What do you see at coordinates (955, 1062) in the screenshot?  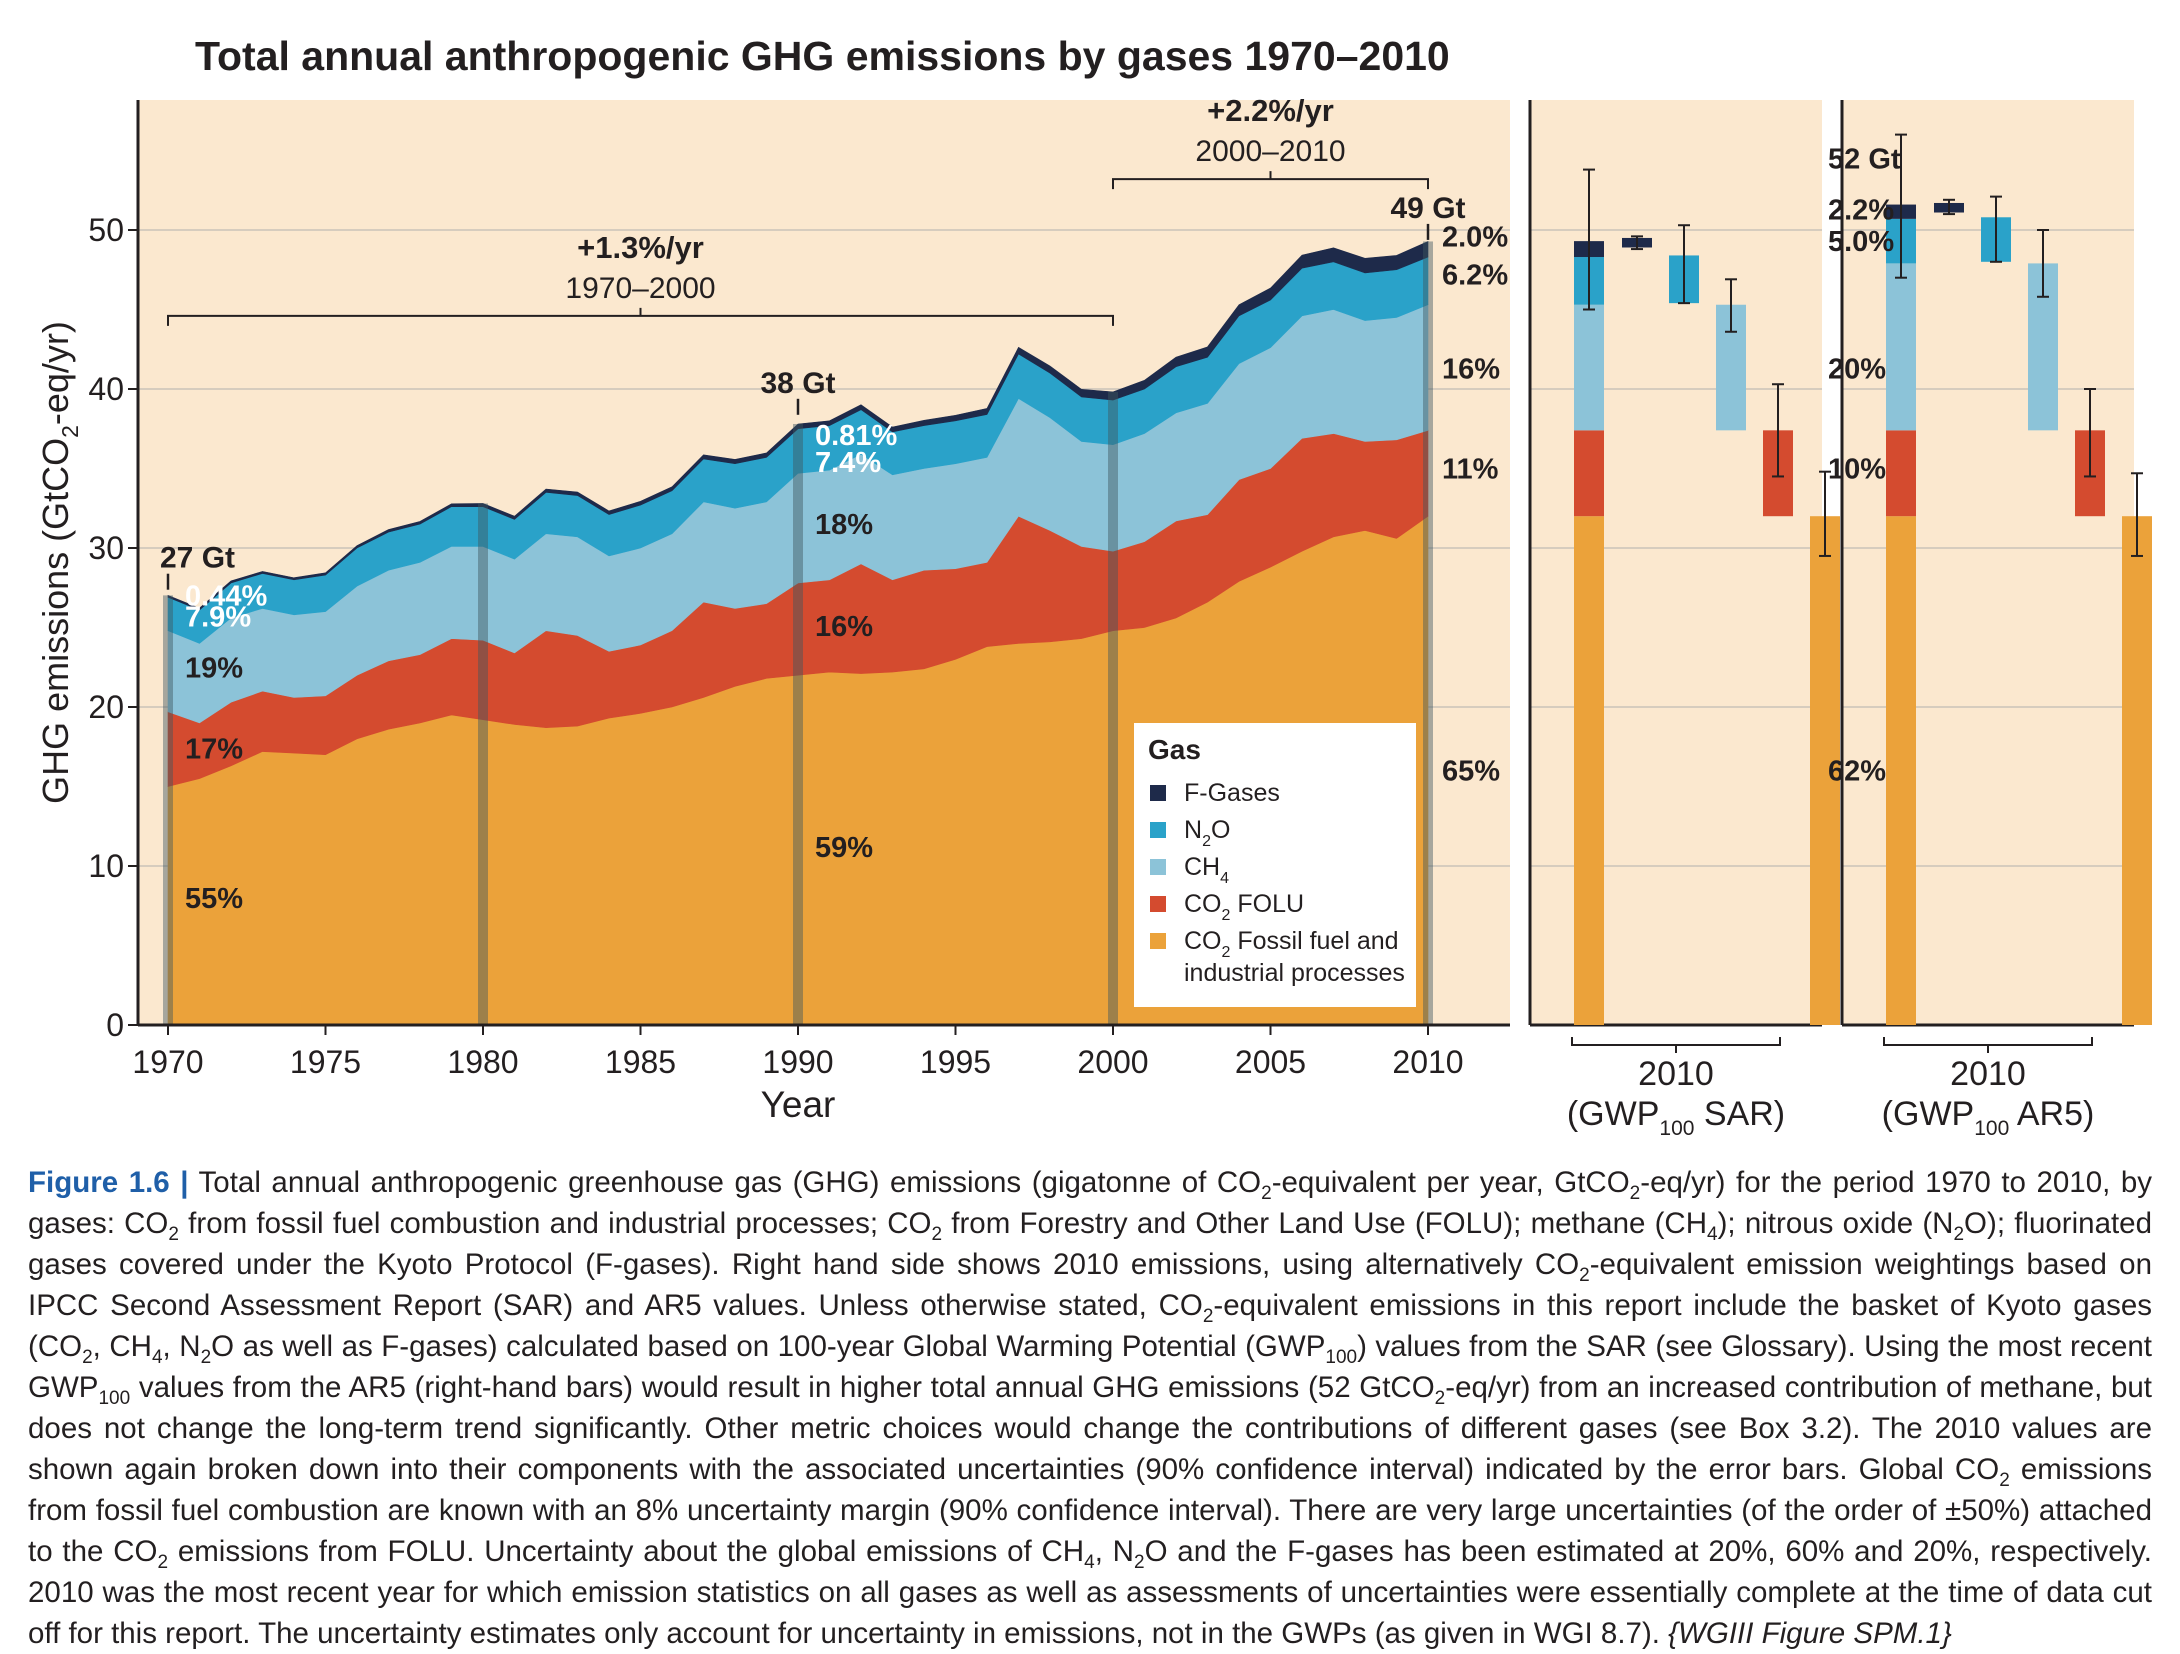 I see `x-tick-label: 1995` at bounding box center [955, 1062].